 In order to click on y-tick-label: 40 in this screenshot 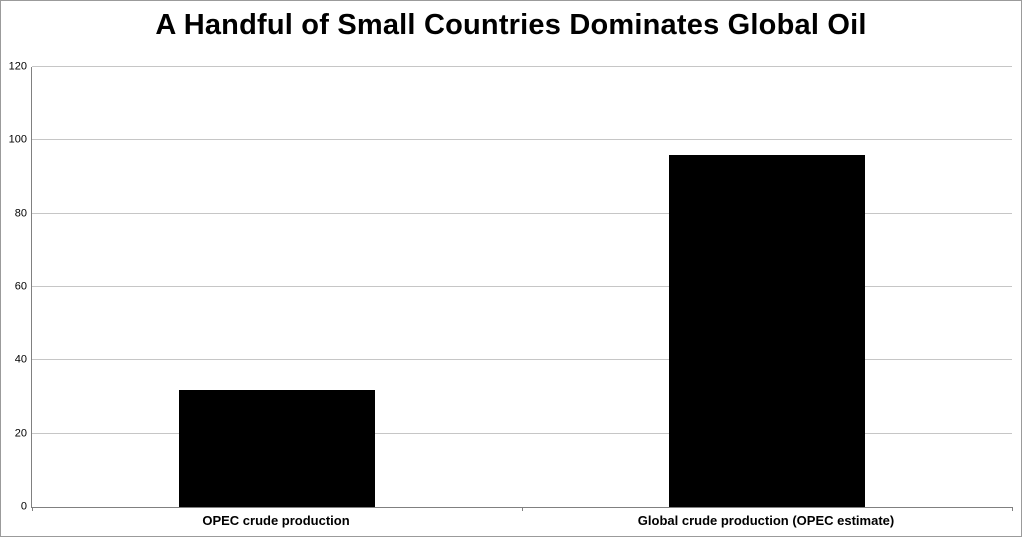, I will do `click(20, 359)`.